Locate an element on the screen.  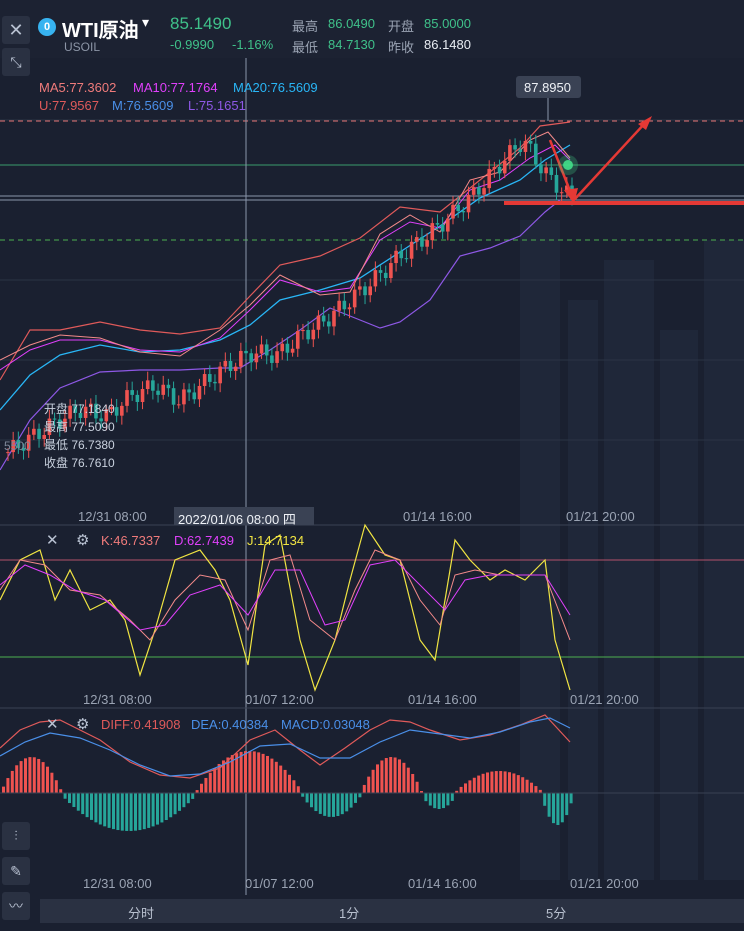
kdj-j-legend: J:14.7134 is located at coordinates (276, 540).